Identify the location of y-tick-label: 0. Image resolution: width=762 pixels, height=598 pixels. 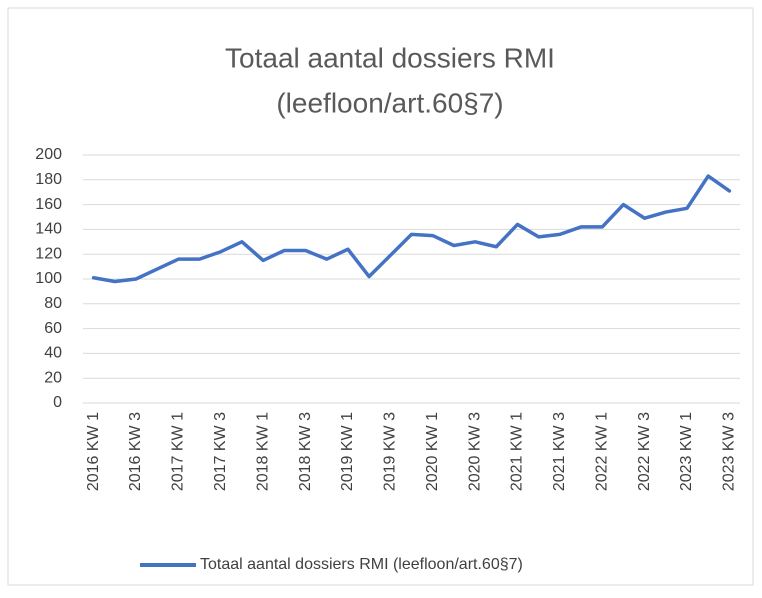
(57, 402).